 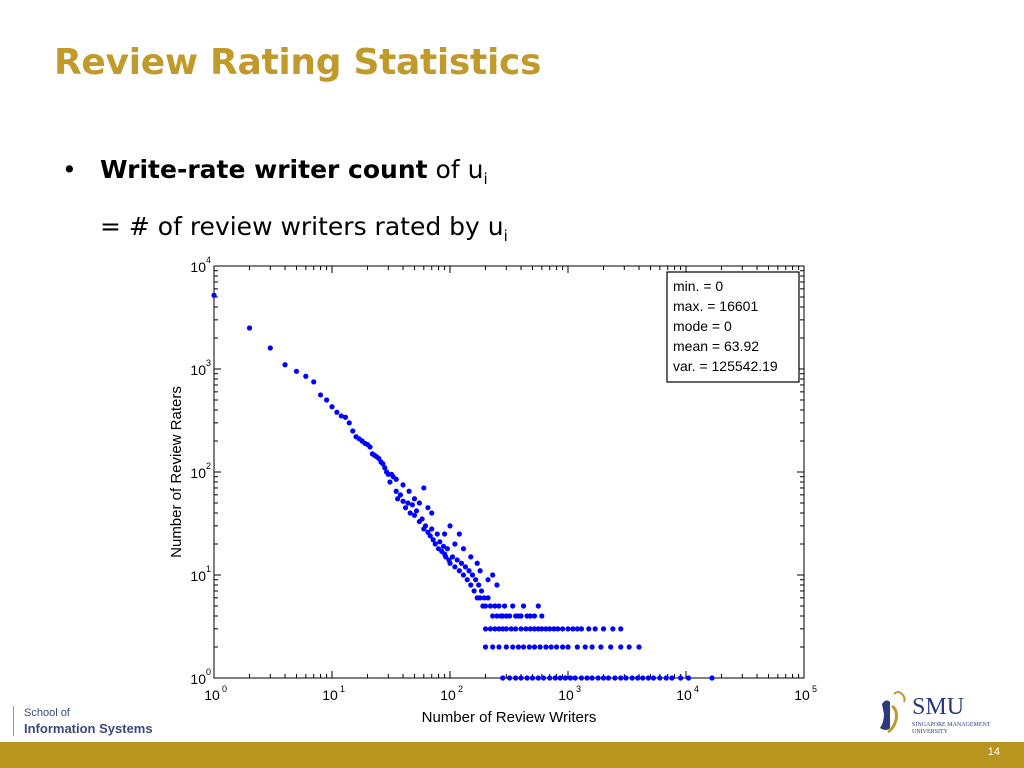 I want to click on y-tick-exponent: 3, so click(x=208, y=363).